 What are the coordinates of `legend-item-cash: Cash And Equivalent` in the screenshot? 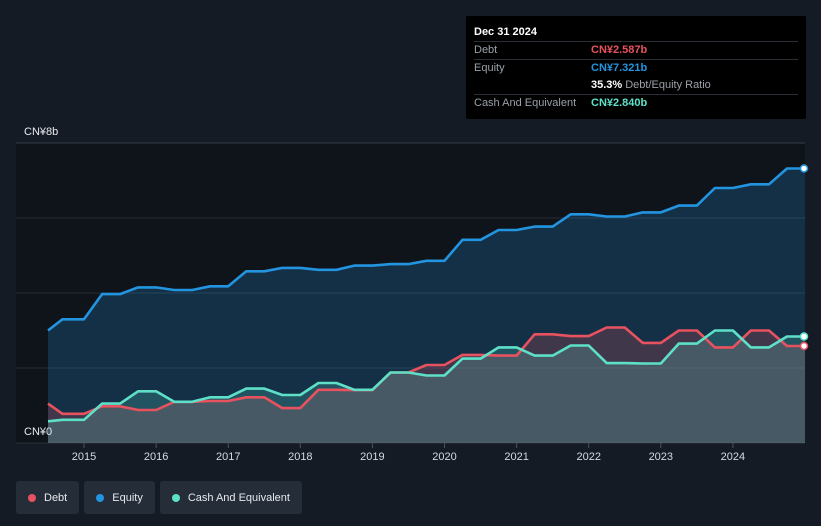 It's located at (230, 497).